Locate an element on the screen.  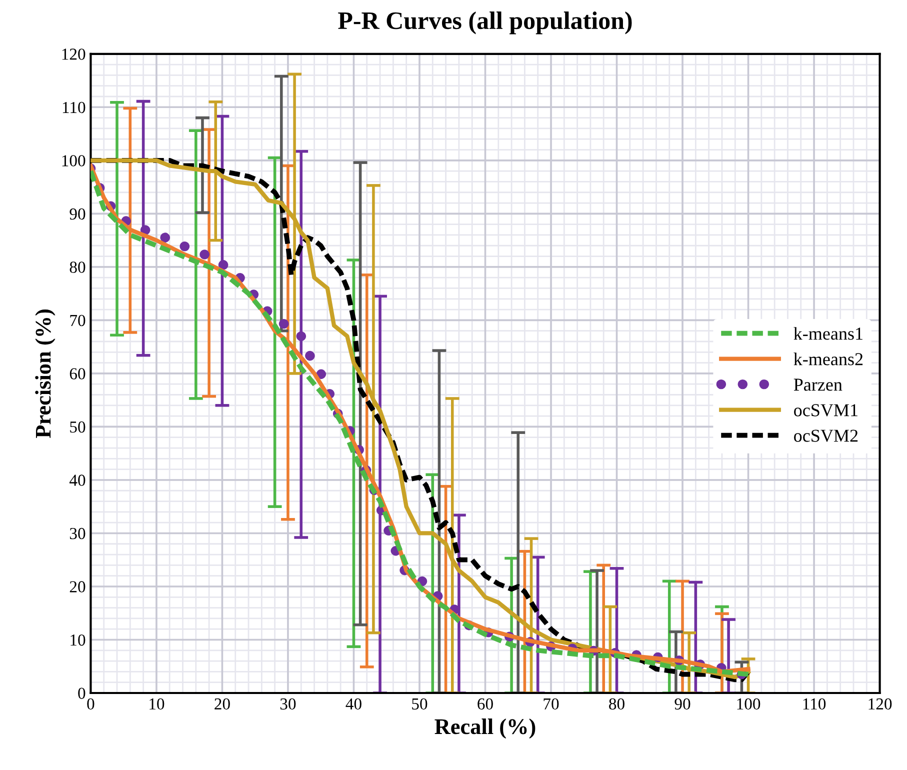
chart-title: P-R Curves (all population) is located at coordinates (485, 23).